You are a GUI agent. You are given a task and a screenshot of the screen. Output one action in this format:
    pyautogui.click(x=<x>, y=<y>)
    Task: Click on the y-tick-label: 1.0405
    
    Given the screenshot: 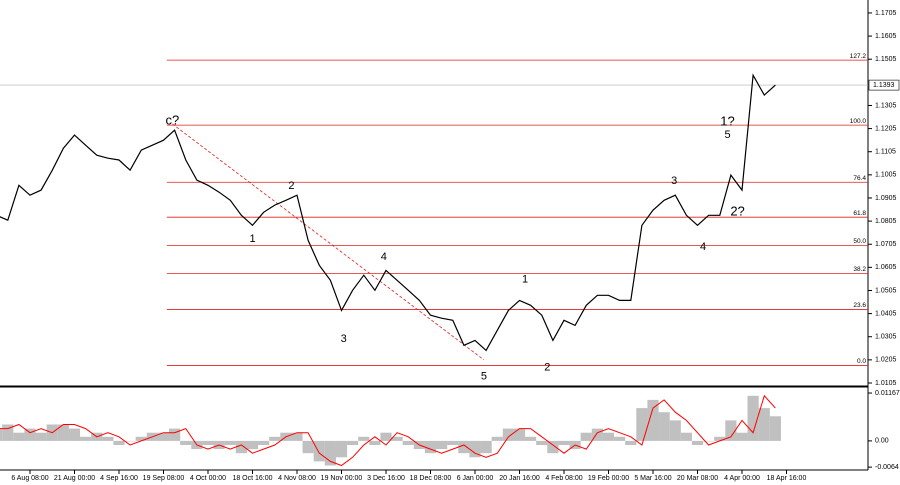 What is the action you would take?
    pyautogui.click(x=886, y=313)
    